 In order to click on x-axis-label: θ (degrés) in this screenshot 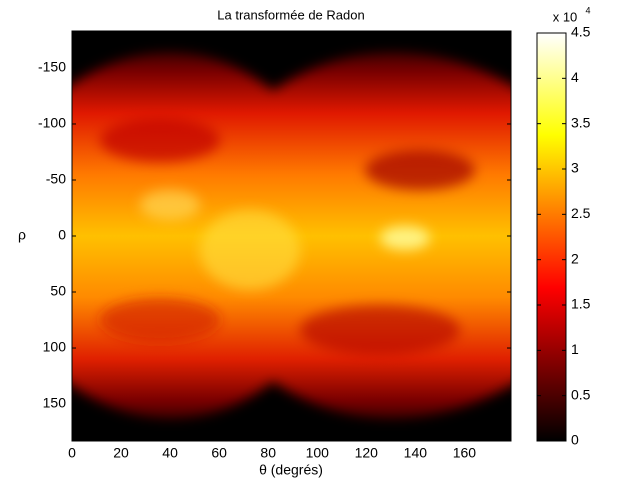, I will do `click(291, 470)`.